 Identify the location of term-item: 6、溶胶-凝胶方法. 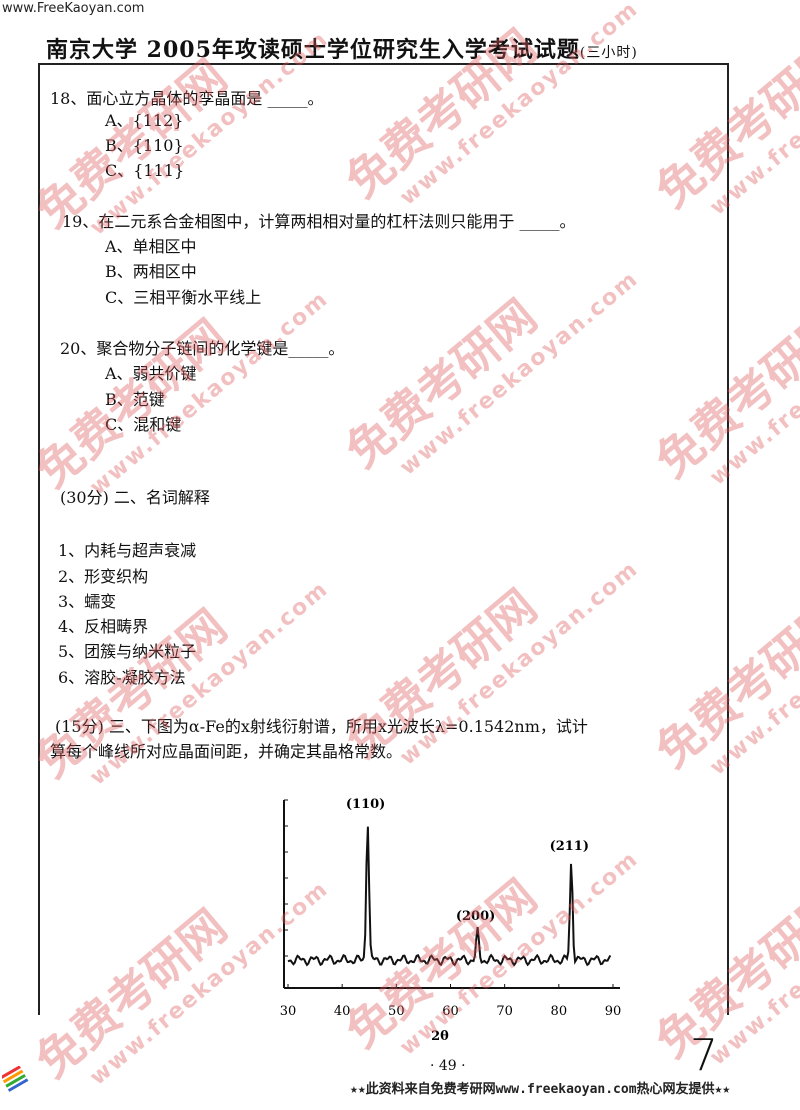
(122, 677).